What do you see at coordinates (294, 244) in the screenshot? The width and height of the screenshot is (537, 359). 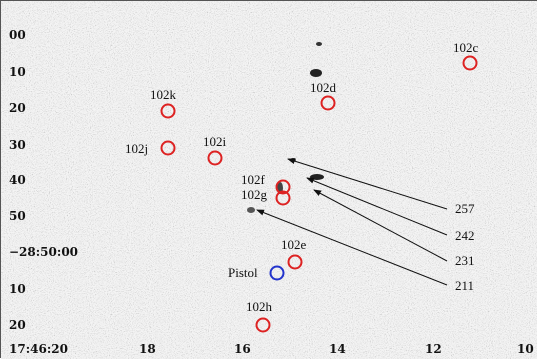 I see `source-label-102e: 102e` at bounding box center [294, 244].